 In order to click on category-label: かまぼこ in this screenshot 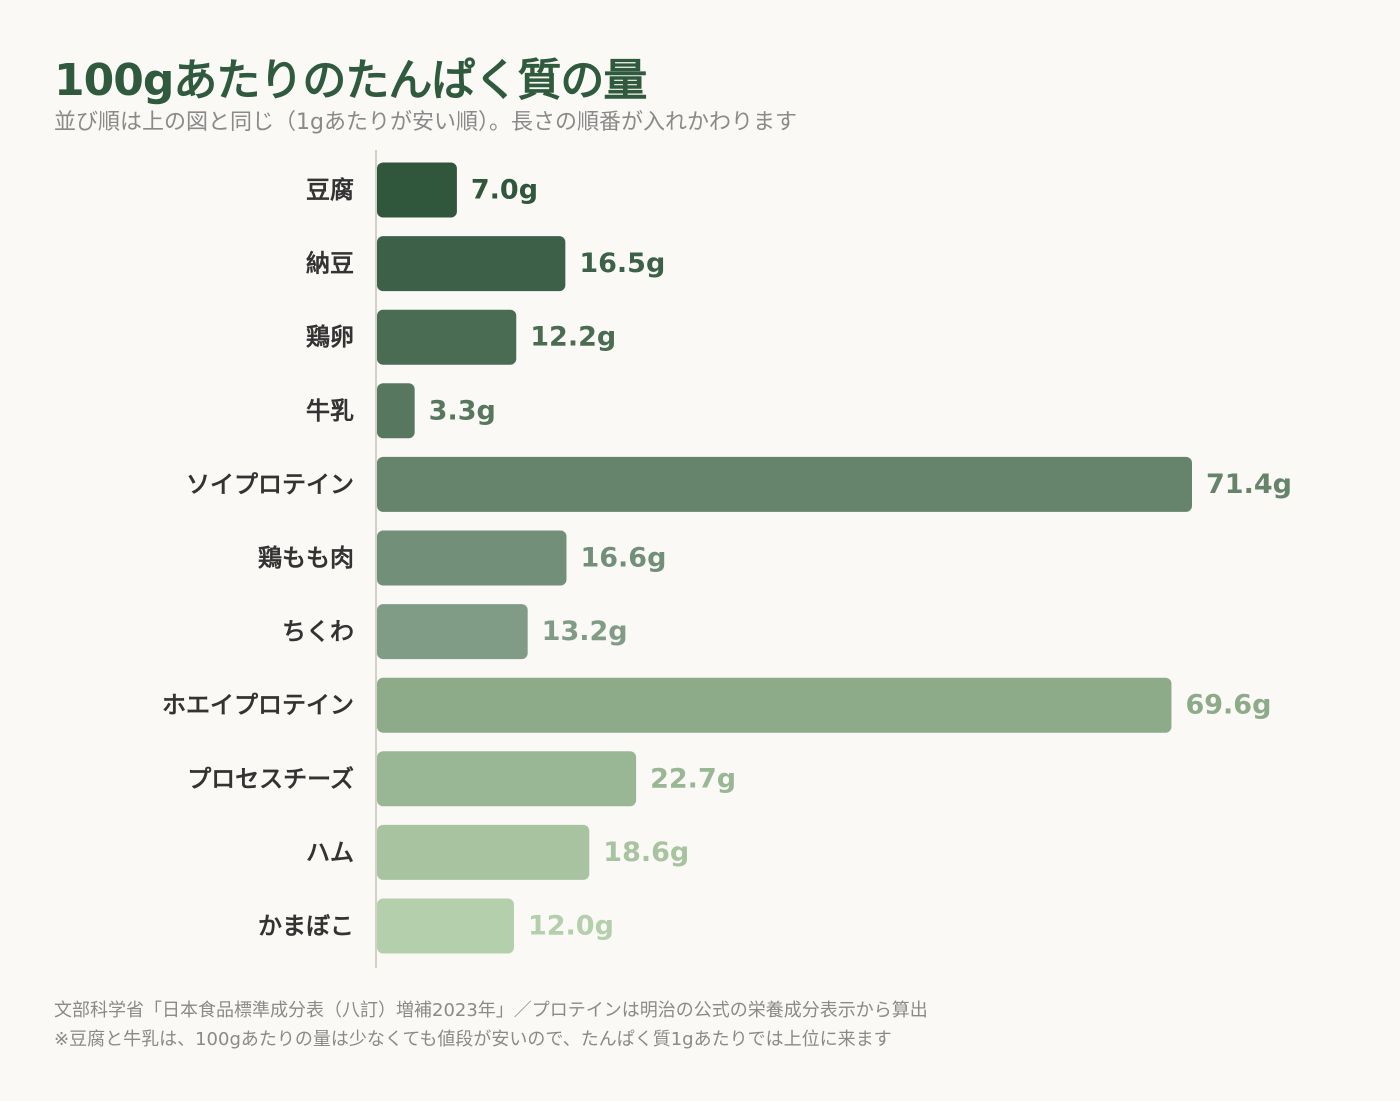, I will do `click(306, 926)`.